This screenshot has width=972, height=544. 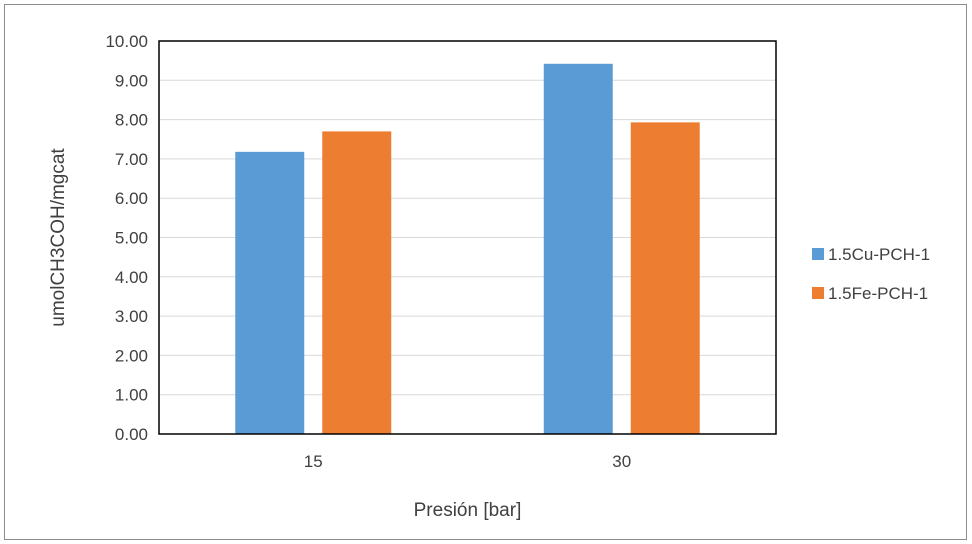 What do you see at coordinates (58, 237) in the screenshot?
I see `y-axis-title: umolCH3COH/mgcat` at bounding box center [58, 237].